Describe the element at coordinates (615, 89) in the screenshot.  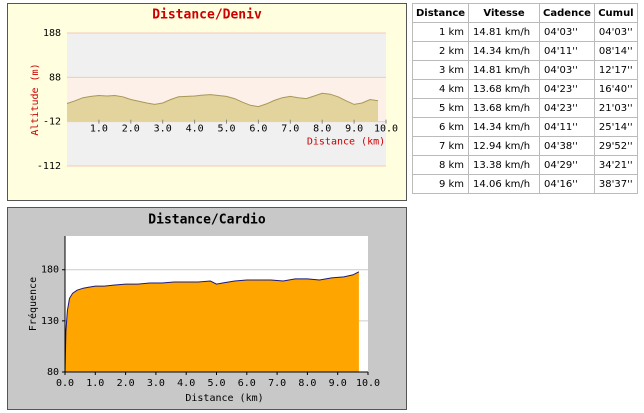
I see `table-cell: 16'40''` at that location.